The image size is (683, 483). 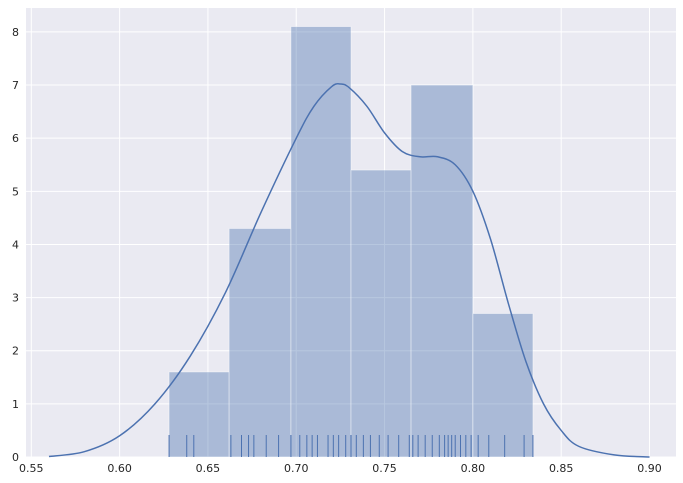 I want to click on x-tick-label-3: 0.70, so click(x=296, y=468).